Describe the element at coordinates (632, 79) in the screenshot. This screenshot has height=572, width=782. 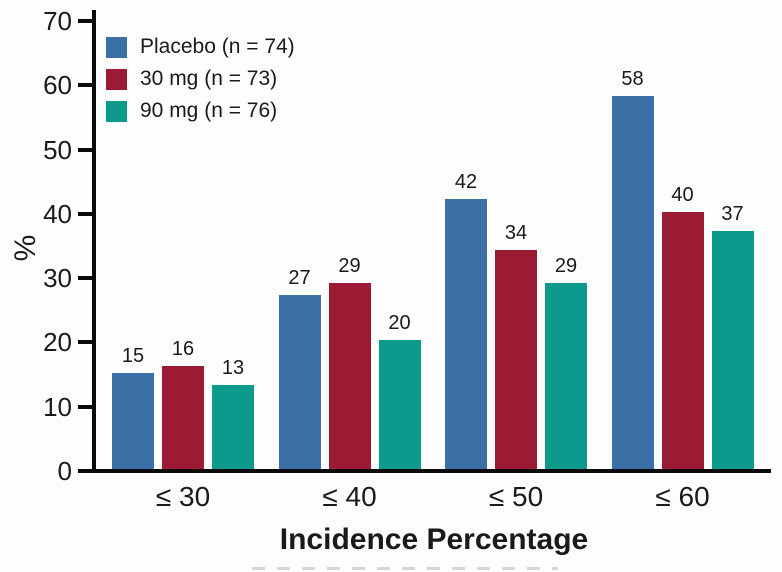
I see `bar-value-label: 58` at that location.